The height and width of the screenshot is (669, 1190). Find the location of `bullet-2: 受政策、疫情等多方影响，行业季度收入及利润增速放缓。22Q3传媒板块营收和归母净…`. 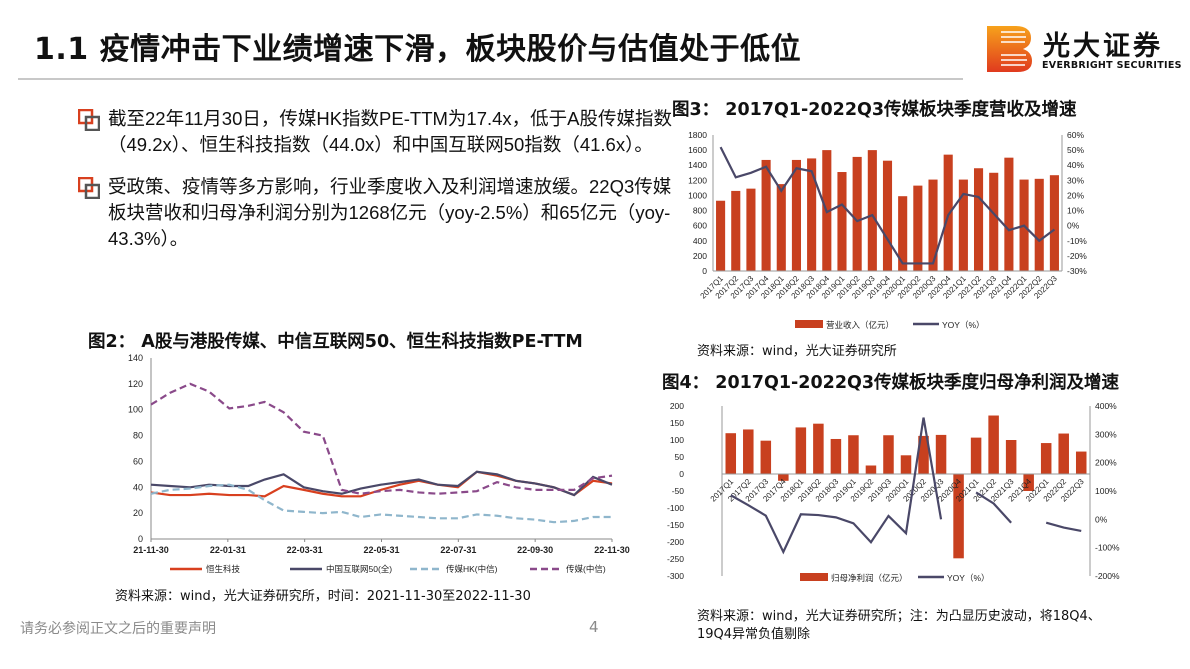

bullet-2: 受政策、疫情等多方影响，行业季度收入及利润增速放缓。22Q3传媒板块营收和归母净… is located at coordinates (378, 213).